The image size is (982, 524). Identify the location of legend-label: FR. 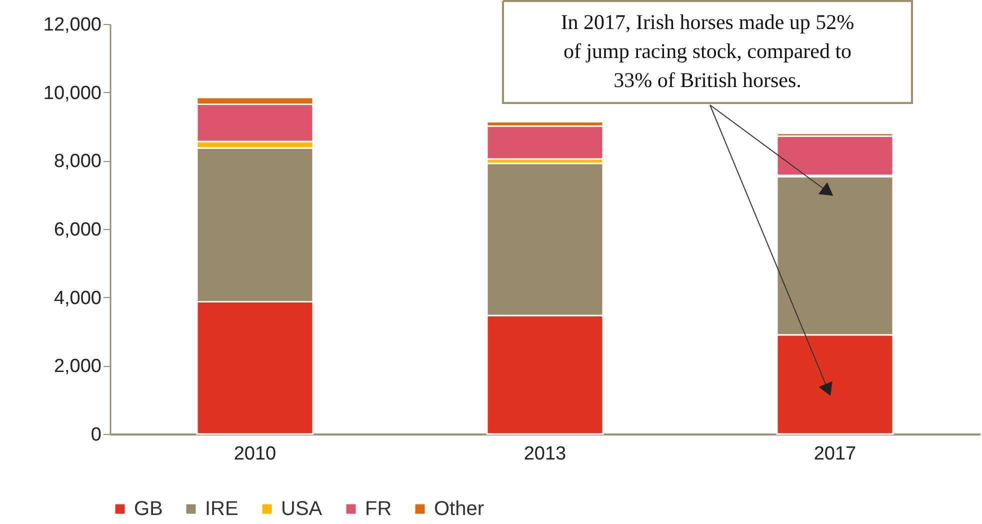
(378, 509).